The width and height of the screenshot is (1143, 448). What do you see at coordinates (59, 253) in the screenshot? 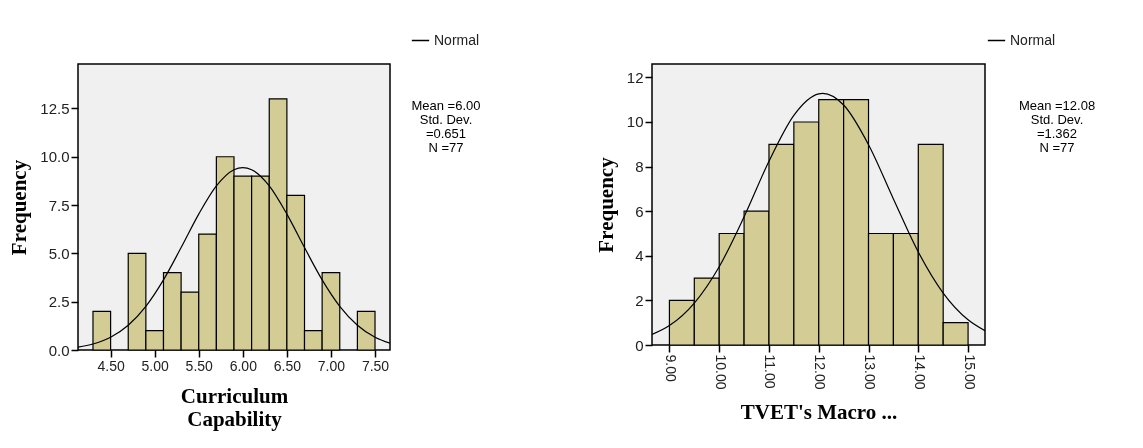
I see `y-tick-label: 5.0` at bounding box center [59, 253].